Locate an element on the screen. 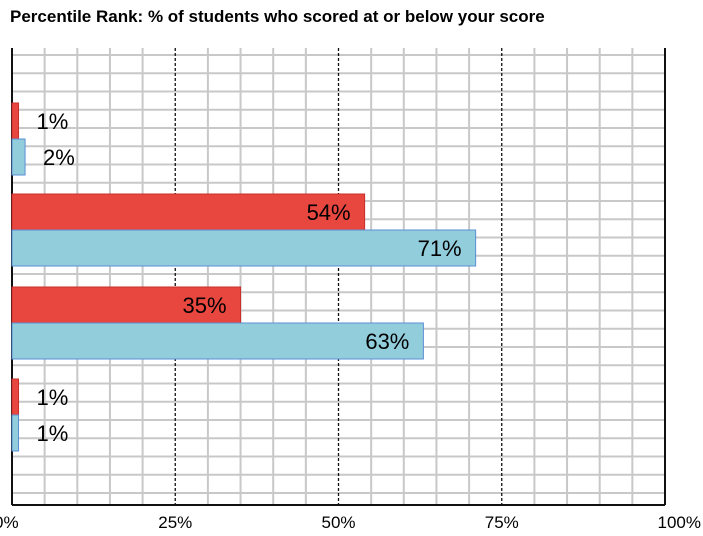  x-tick-label: 0% is located at coordinates (9, 522).